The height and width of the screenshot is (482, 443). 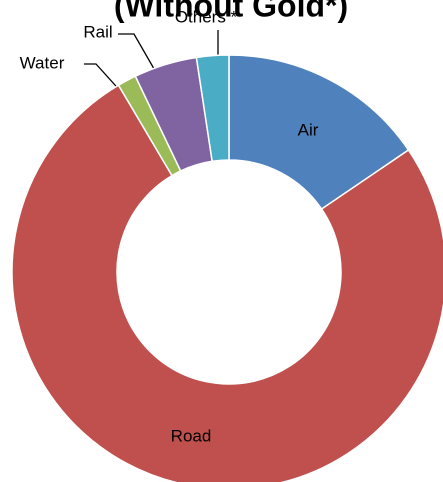 I want to click on slice-label: Others *, so click(x=206, y=16).